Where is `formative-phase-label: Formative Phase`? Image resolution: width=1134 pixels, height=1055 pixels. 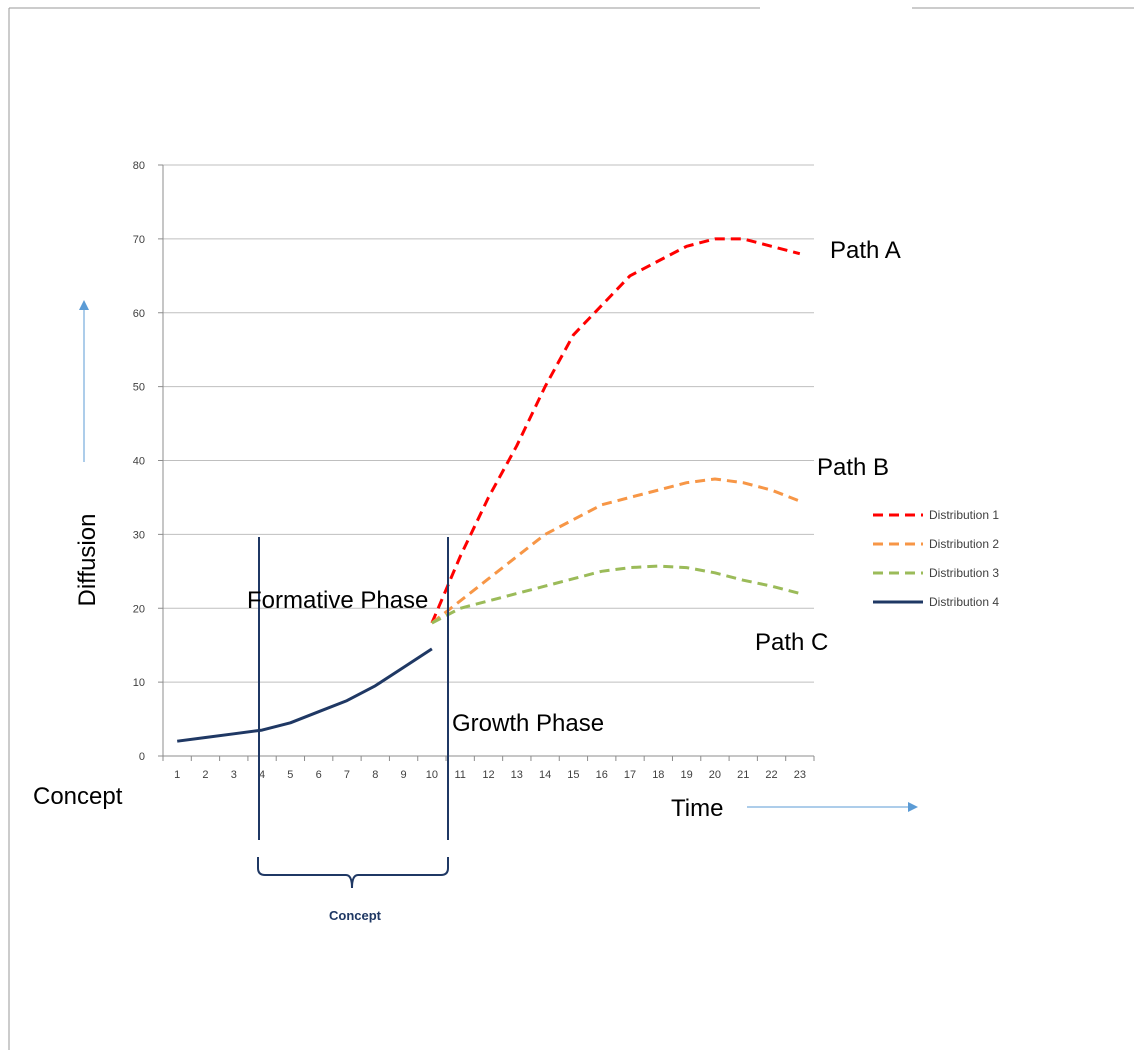
formative-phase-label: Formative Phase is located at coordinates (337, 600).